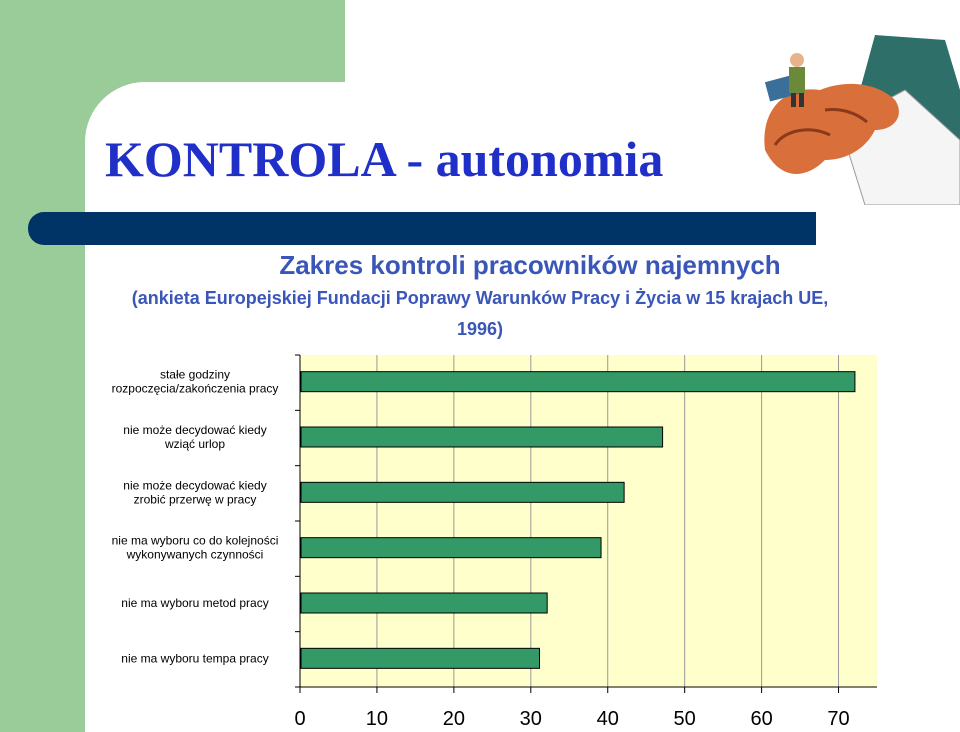 Image resolution: width=960 pixels, height=732 pixels. Describe the element at coordinates (195, 499) in the screenshot. I see `category-label: zrobić przerwę w pracy` at that location.